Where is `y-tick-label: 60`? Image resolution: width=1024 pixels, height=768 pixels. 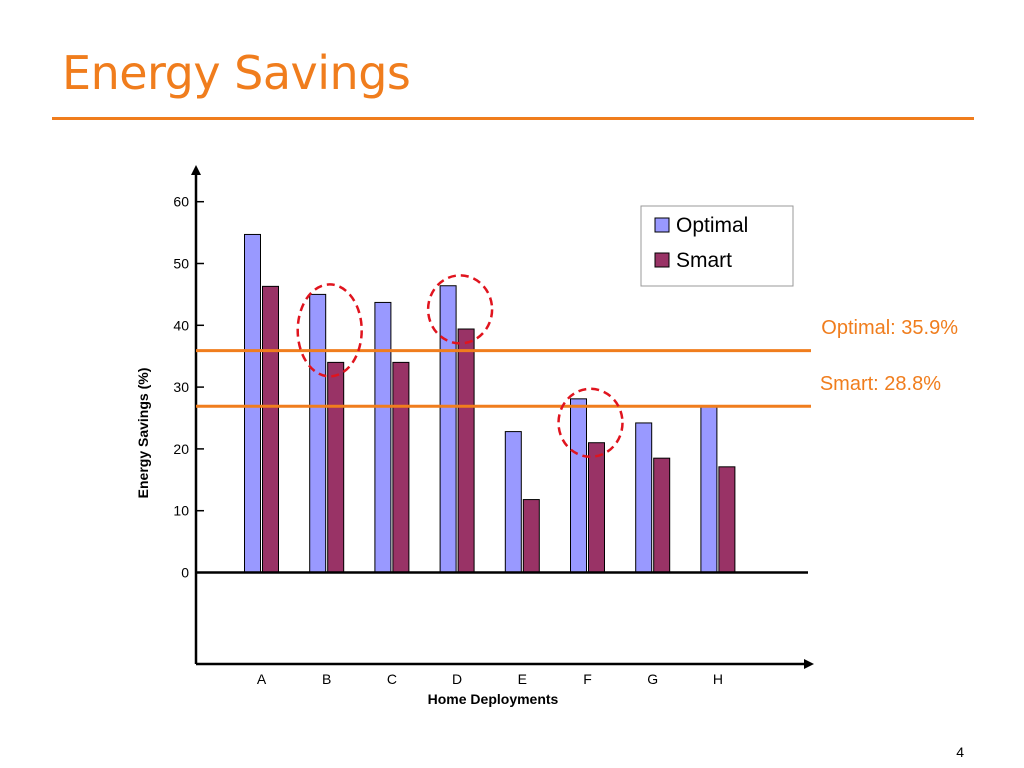
y-tick-label: 60 is located at coordinates (181, 202).